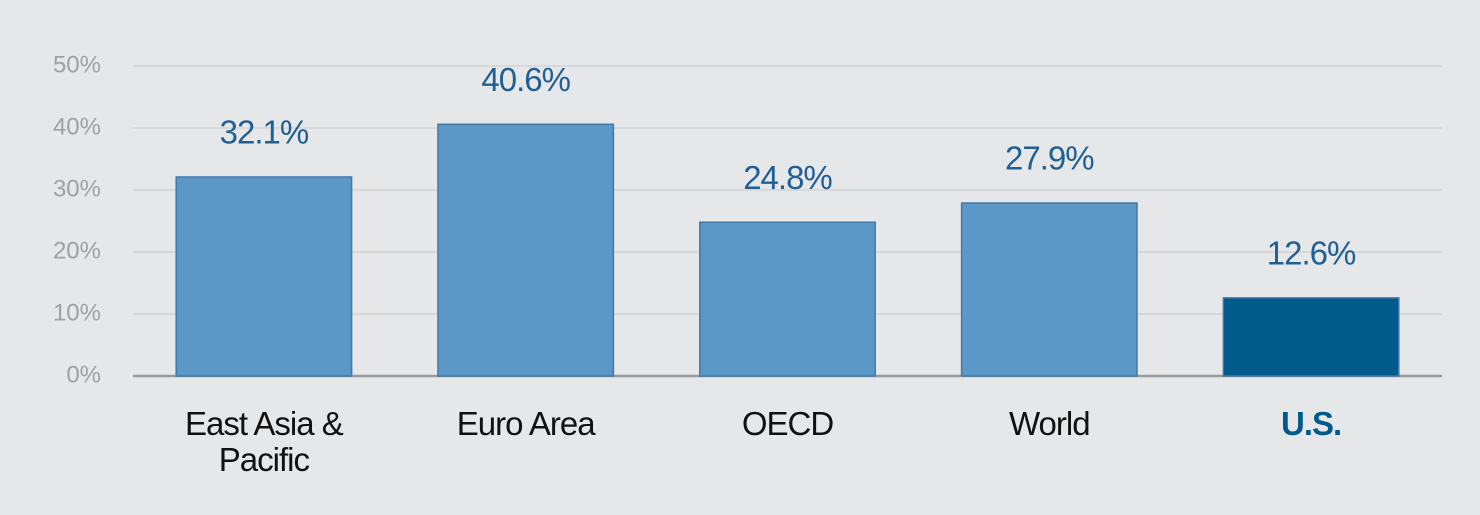 The width and height of the screenshot is (1480, 515). I want to click on value-label: 12.6%, so click(1311, 253).